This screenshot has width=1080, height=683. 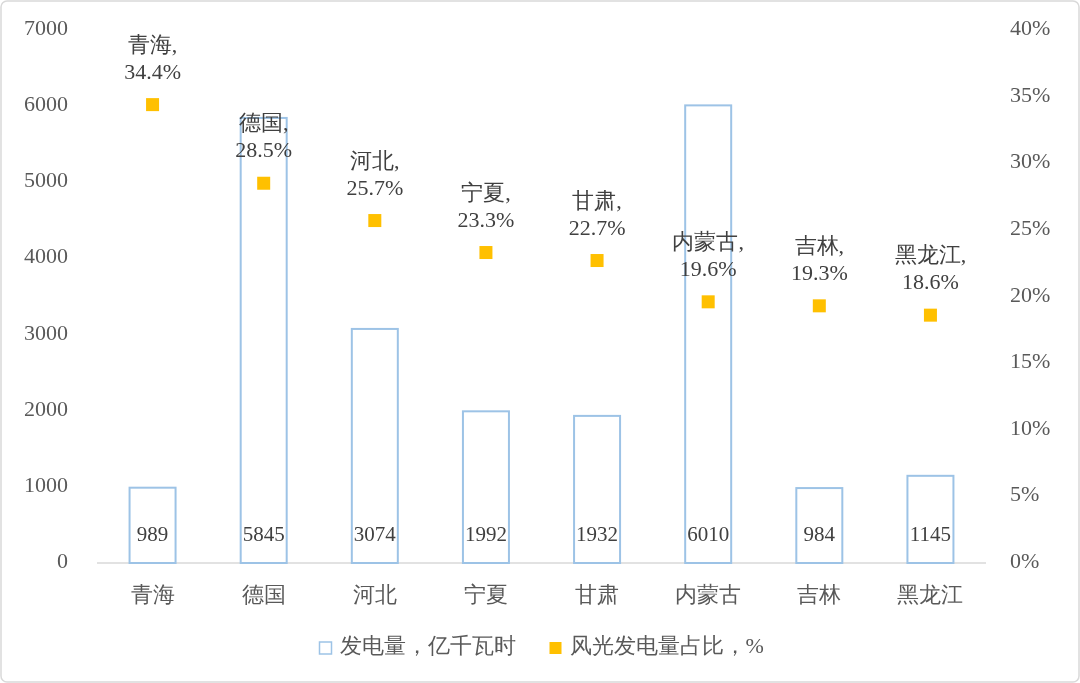 I want to click on y-tick-label: 2000, so click(x=46, y=408).